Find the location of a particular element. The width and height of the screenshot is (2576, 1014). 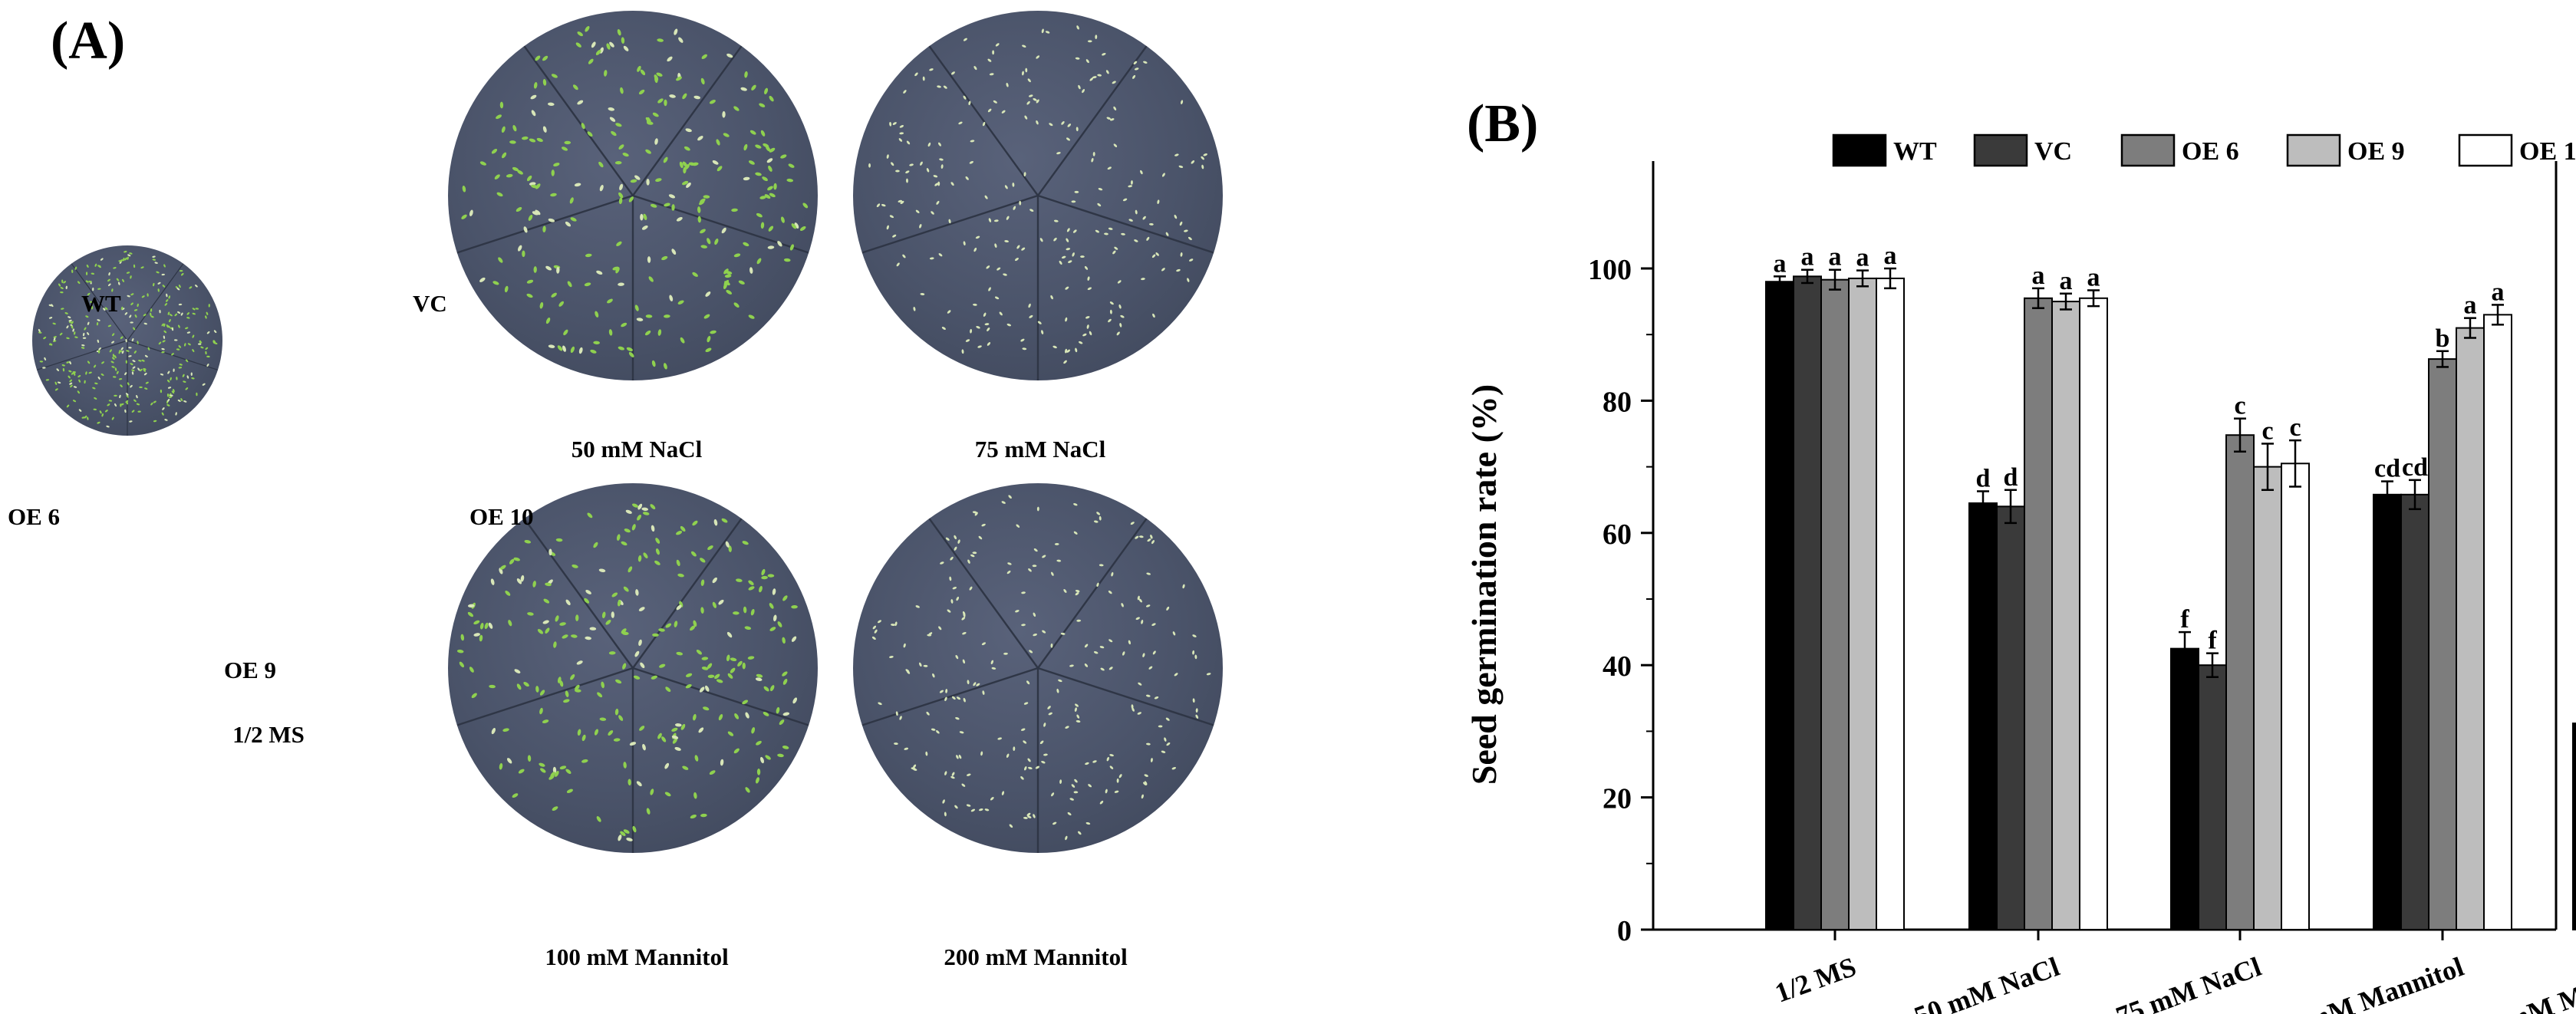

genotype-label-vc: VC is located at coordinates (430, 303).